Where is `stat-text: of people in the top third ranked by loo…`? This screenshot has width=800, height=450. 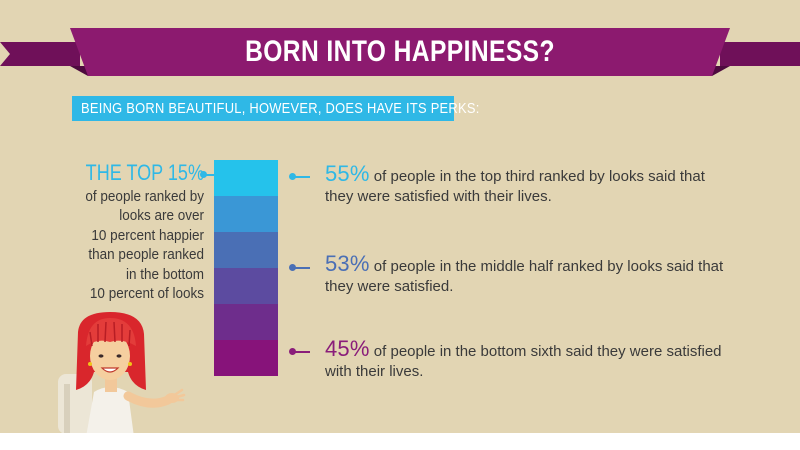
stat-text: of people in the top third ranked by loo… is located at coordinates (537, 176).